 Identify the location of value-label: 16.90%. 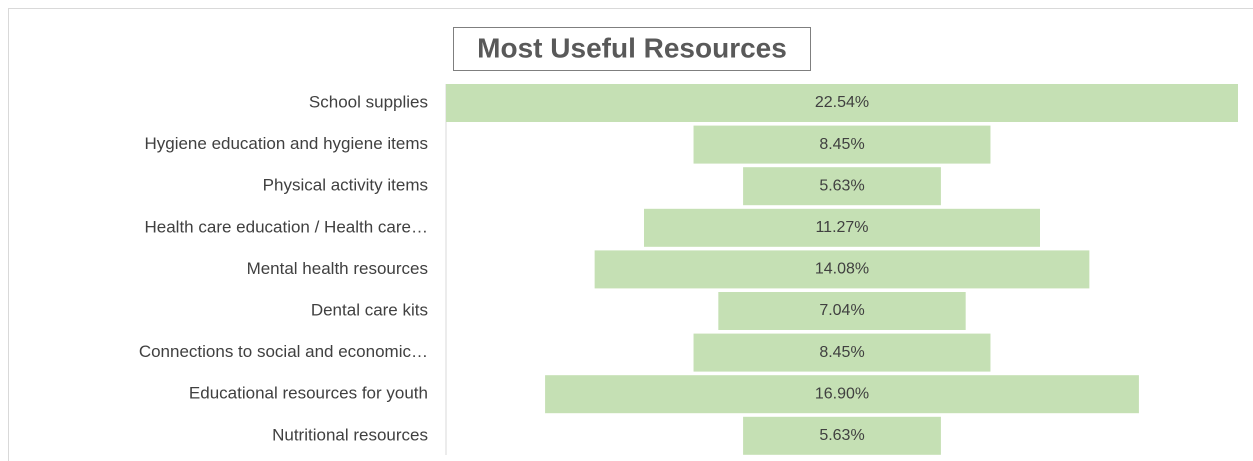
(842, 393).